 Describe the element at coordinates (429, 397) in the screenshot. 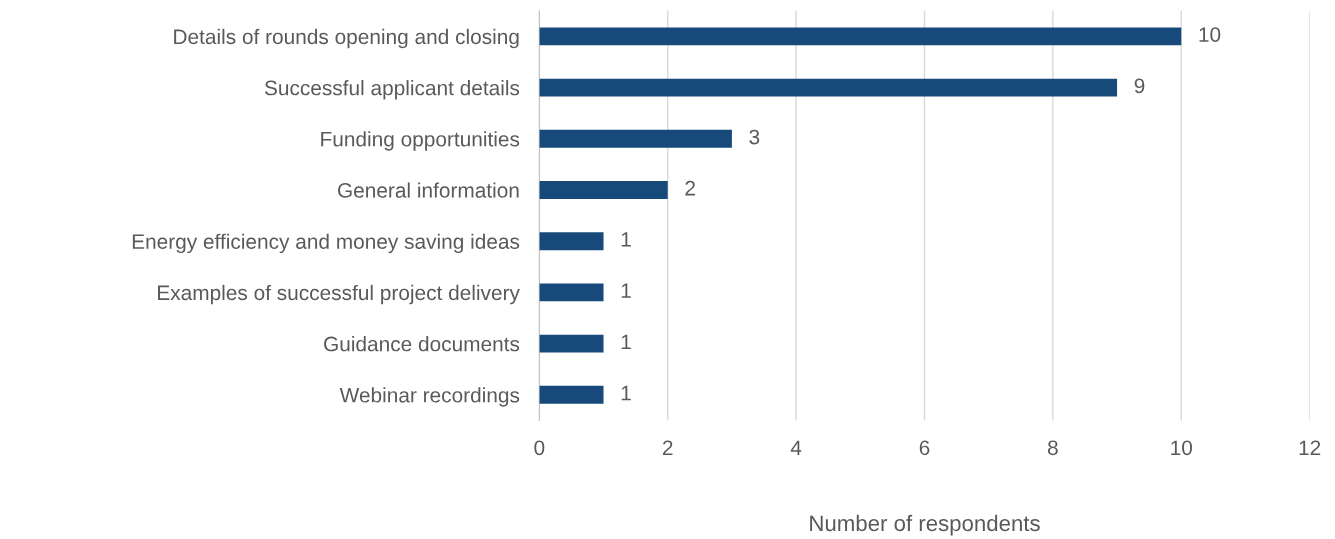

I see `y-tick-label: Webinar recordings` at that location.